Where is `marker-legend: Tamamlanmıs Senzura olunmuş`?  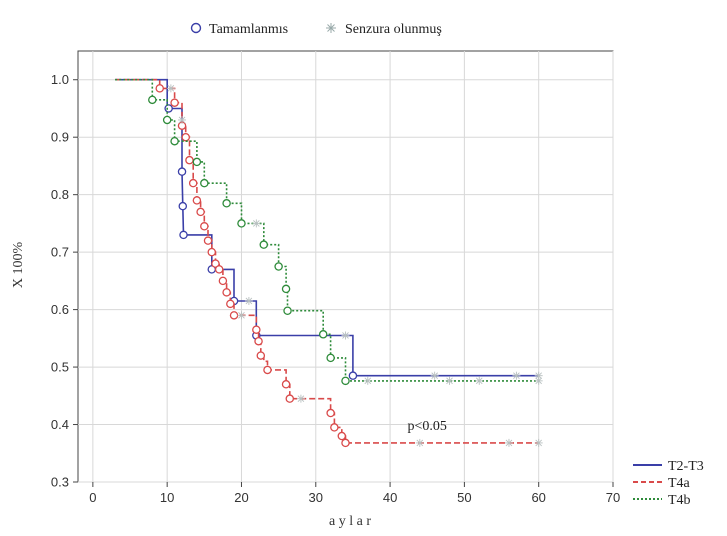
marker-legend: Tamamlanmıs Senzura olunmuş is located at coordinates (316, 29).